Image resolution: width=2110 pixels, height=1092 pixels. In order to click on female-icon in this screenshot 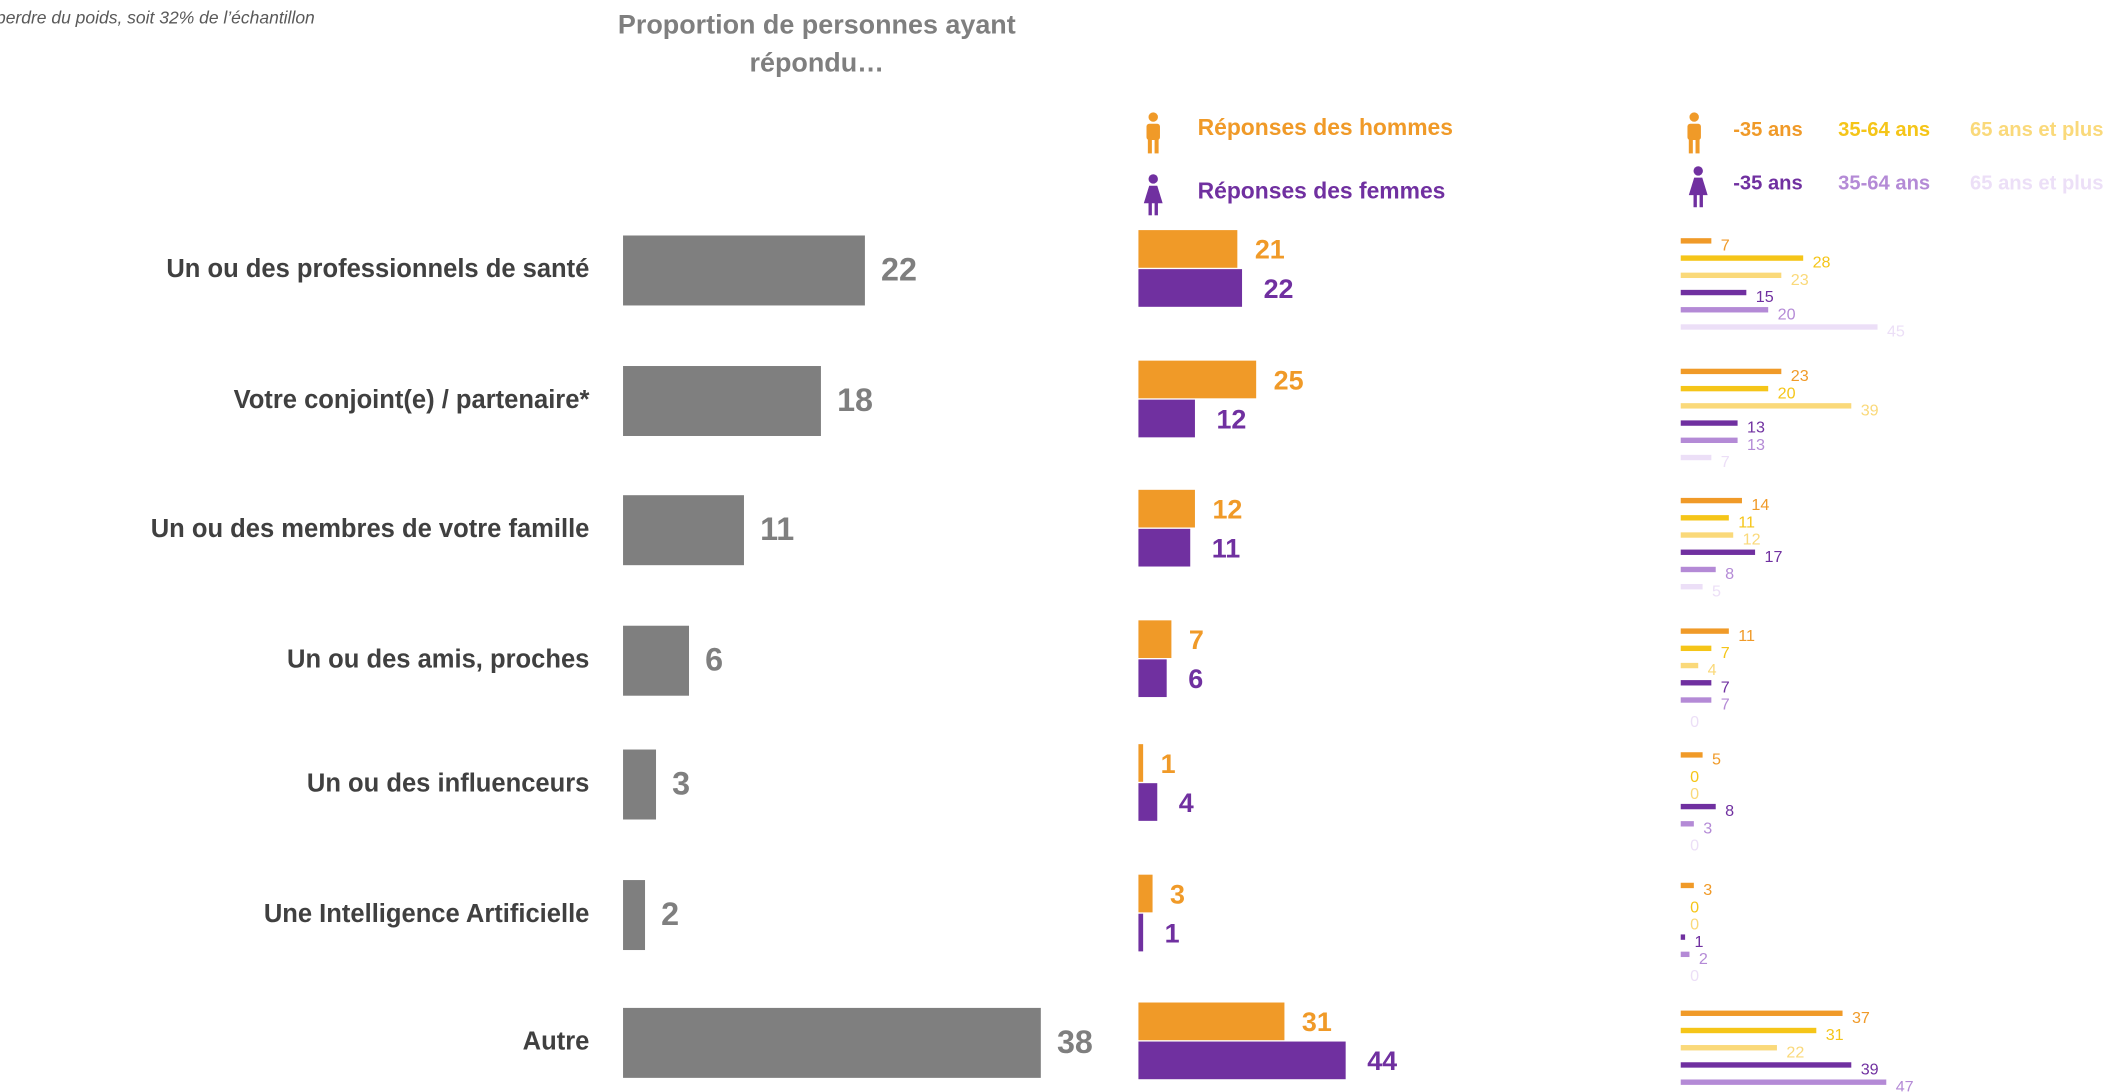, I will do `click(1698, 187)`.